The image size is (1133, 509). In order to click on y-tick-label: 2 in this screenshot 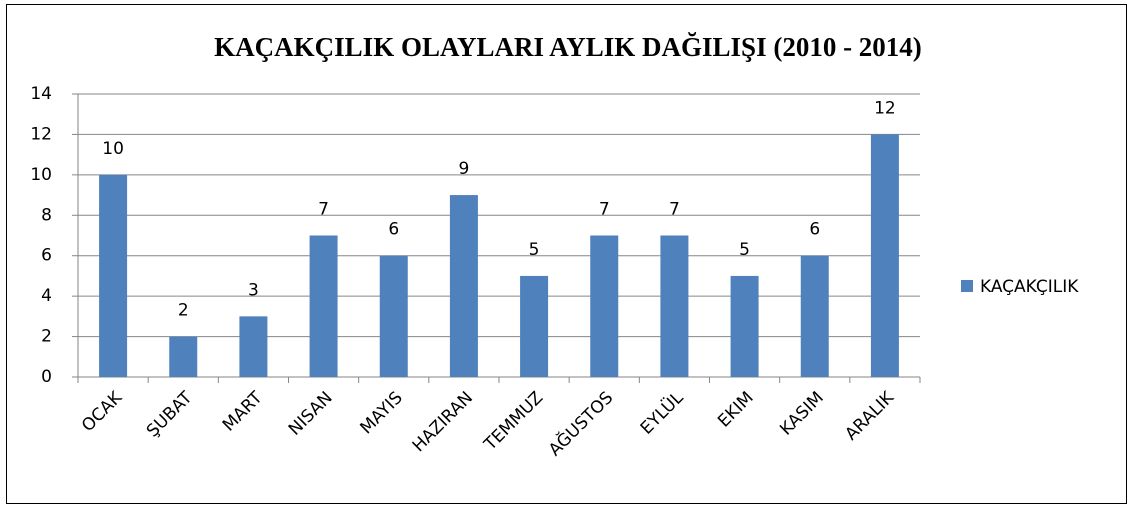, I will do `click(46, 337)`.